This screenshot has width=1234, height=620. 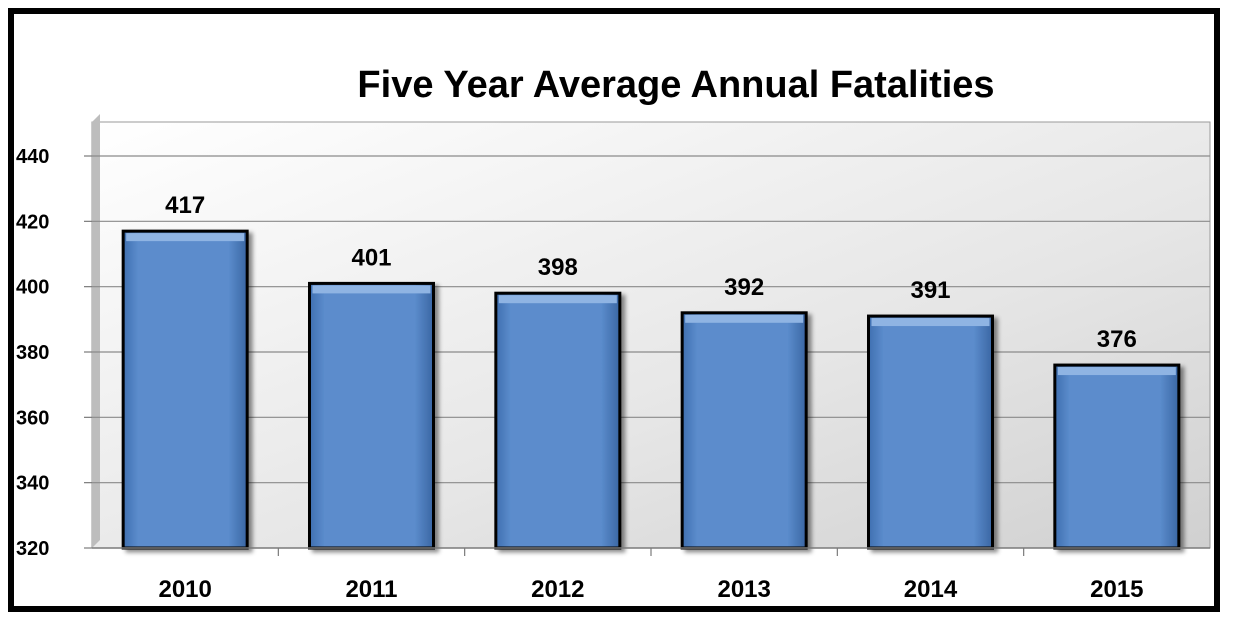 I want to click on data-label: 398, so click(x=558, y=267).